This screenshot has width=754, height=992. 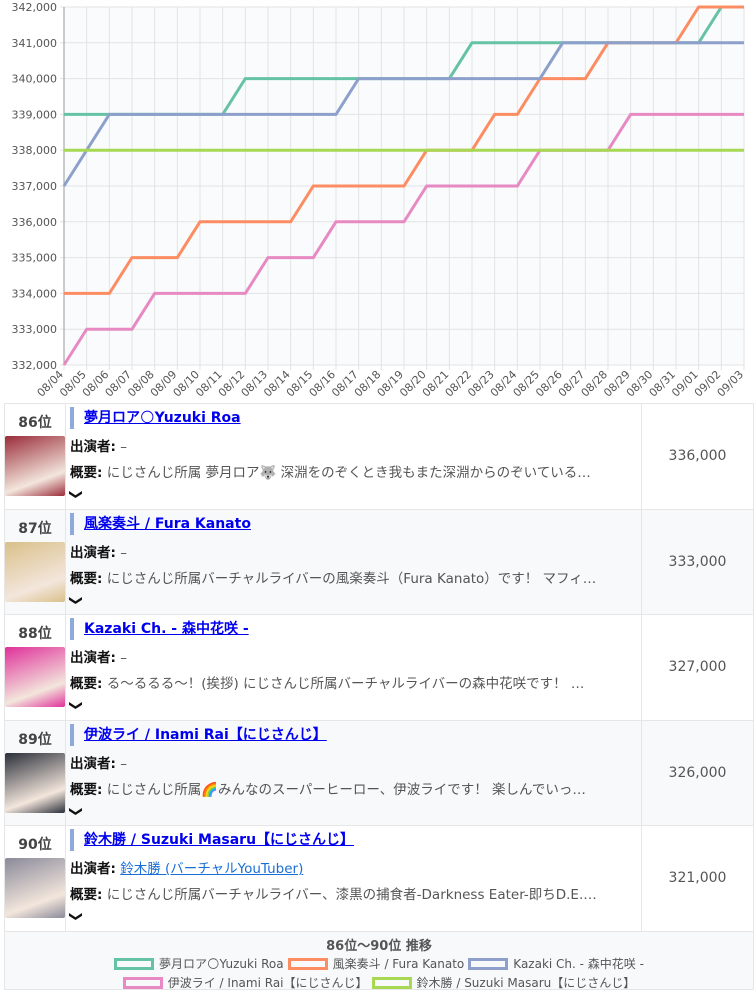 I want to click on channel-title-link: Kazaki Ch. - 森中花咲 -, so click(x=166, y=629).